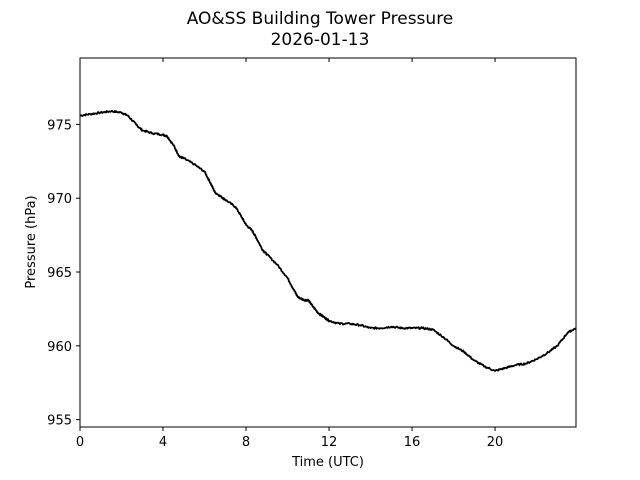 This screenshot has width=640, height=480. I want to click on x-axis-label: Time (UTC), so click(327, 462).